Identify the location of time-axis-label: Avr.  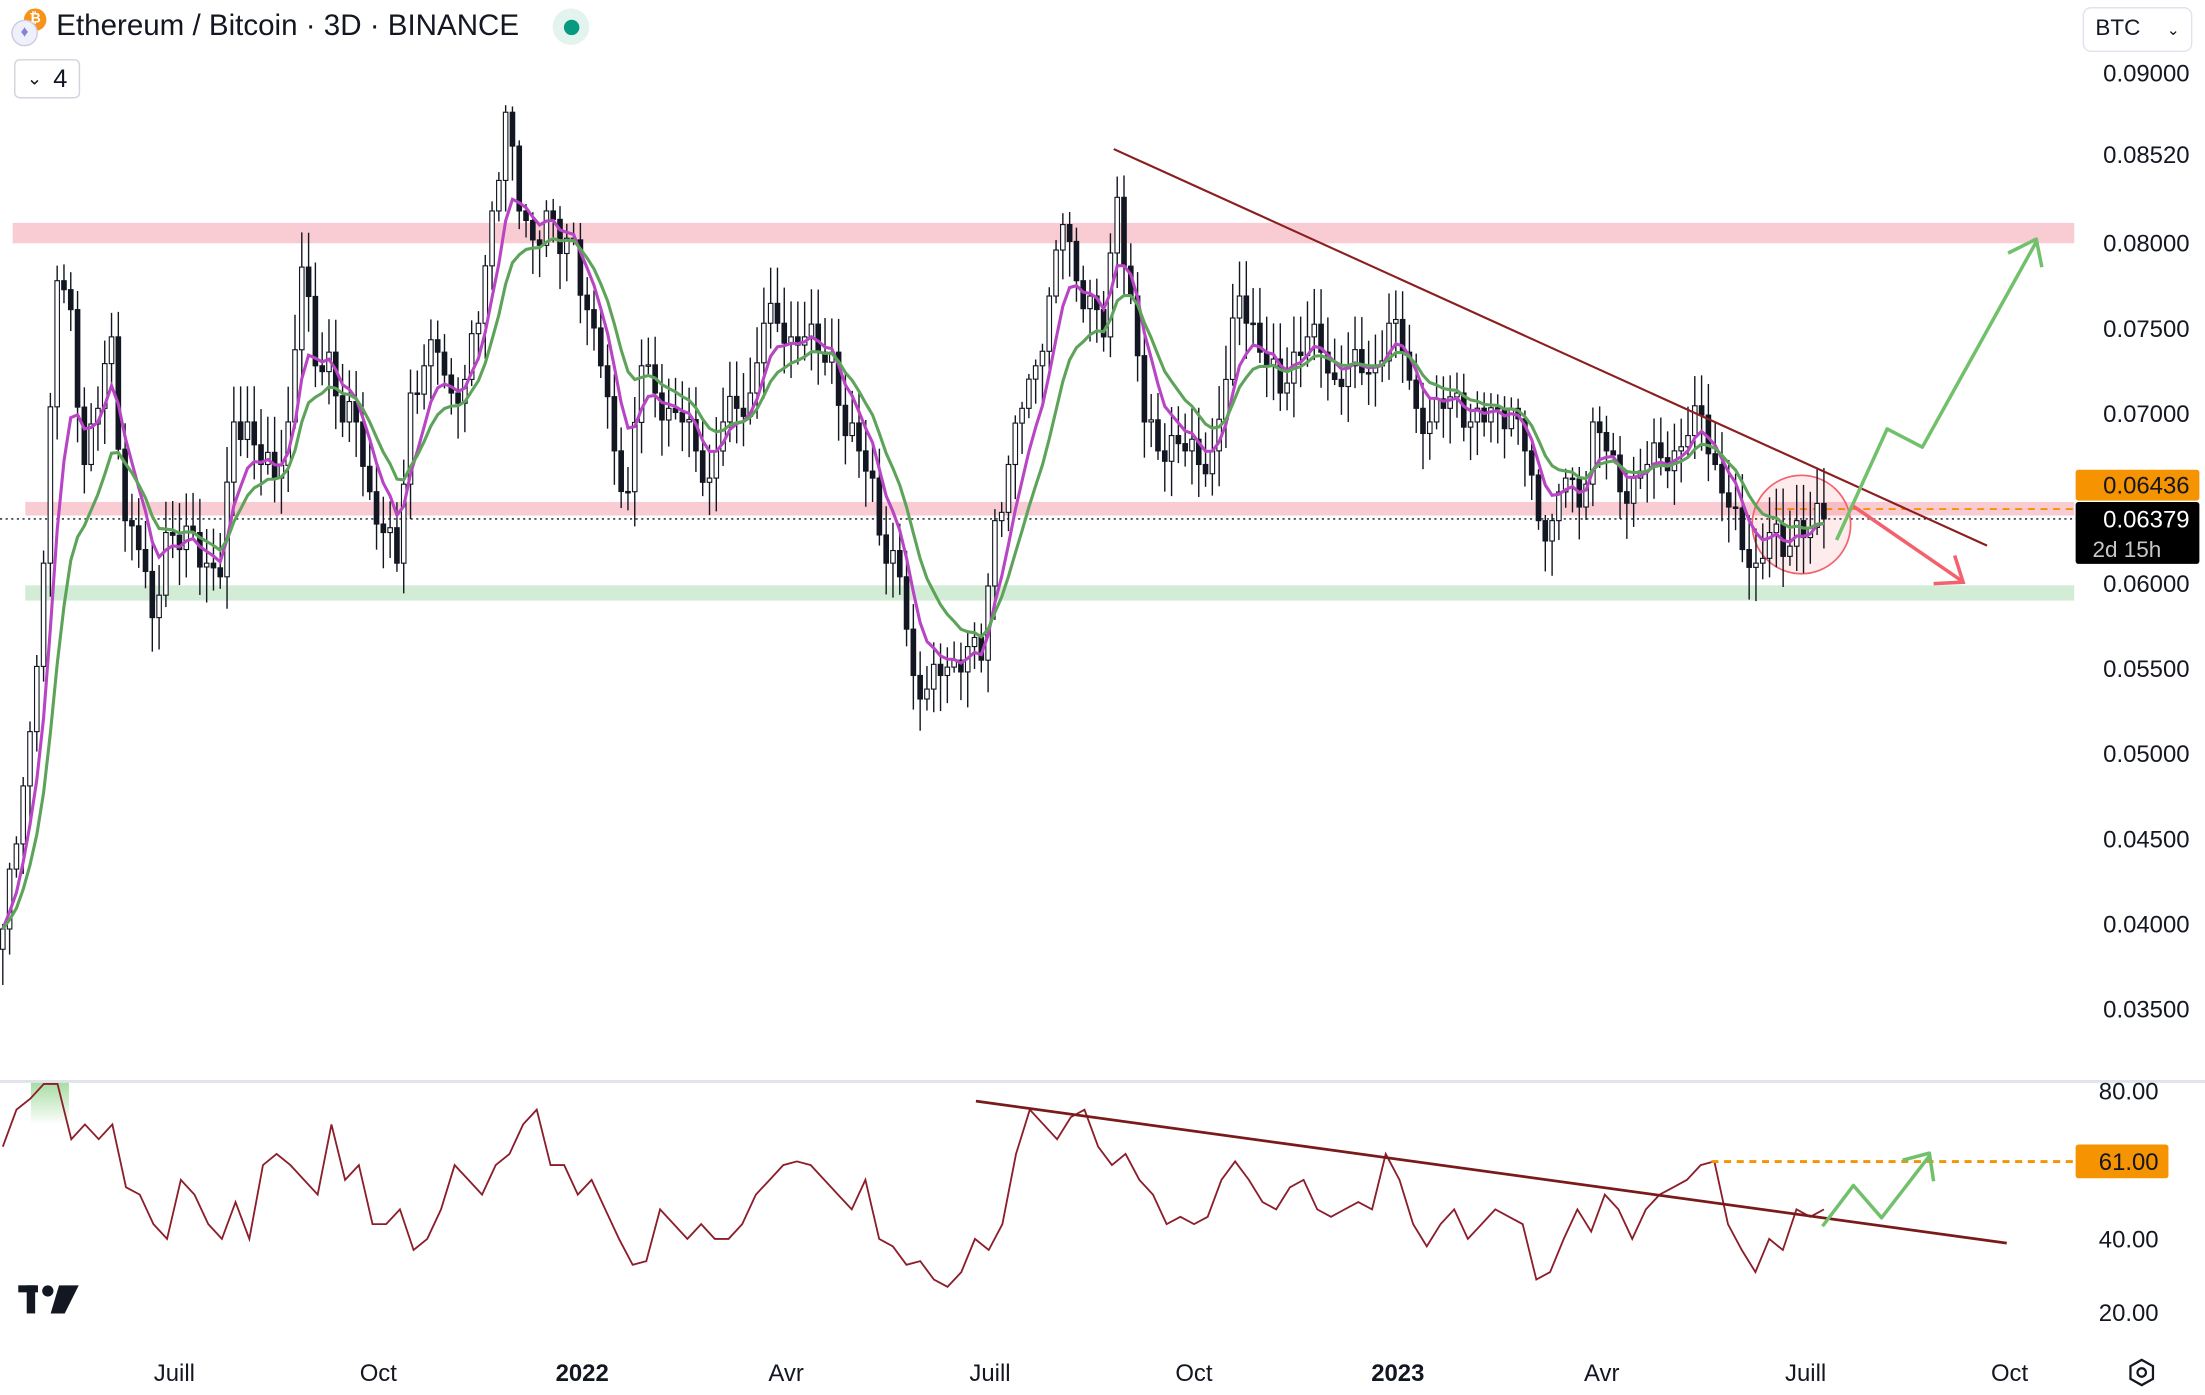
(1601, 1373).